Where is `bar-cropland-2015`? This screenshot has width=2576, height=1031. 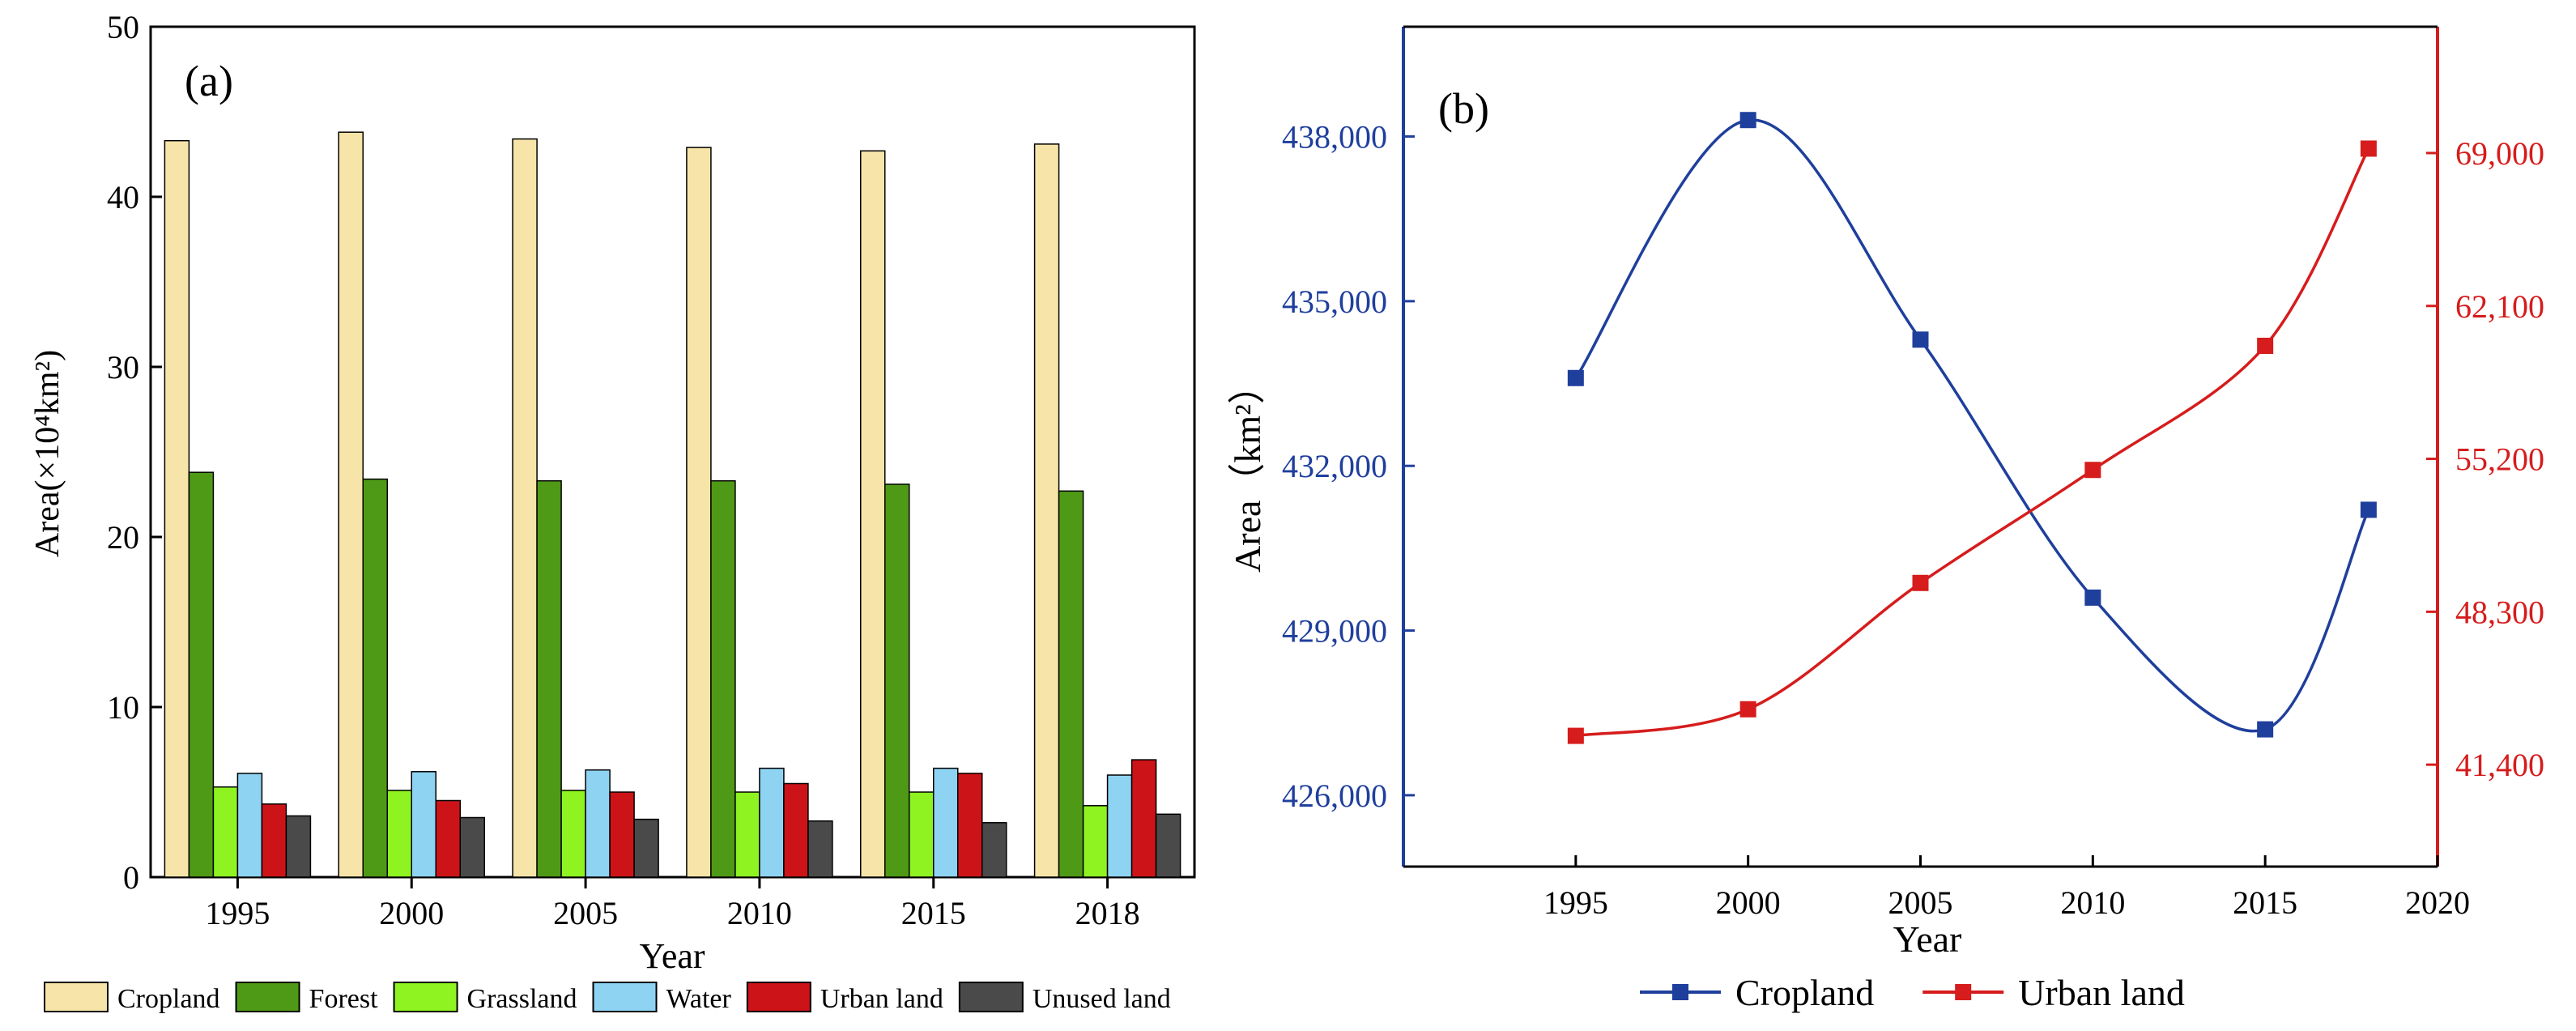 bar-cropland-2015 is located at coordinates (873, 514).